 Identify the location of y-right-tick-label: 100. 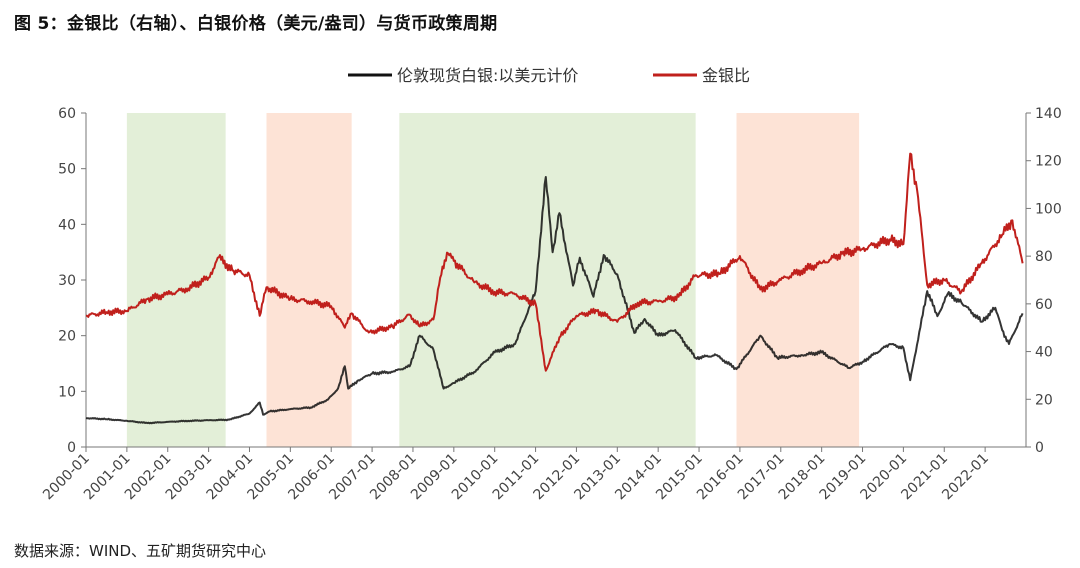
(1048, 209).